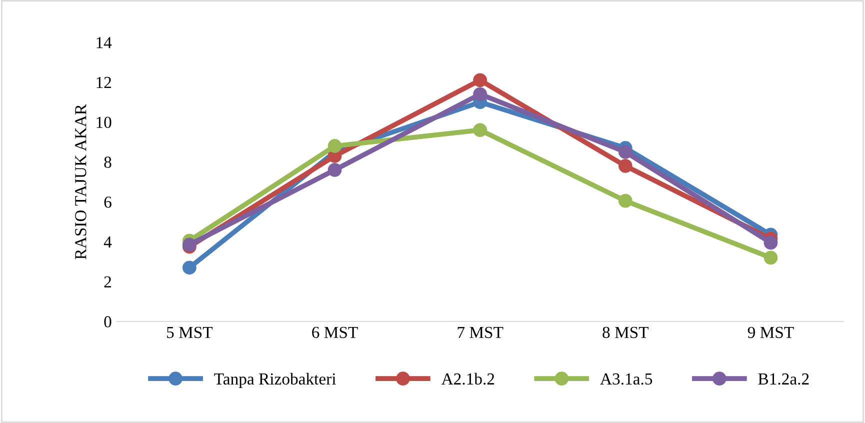 This screenshot has height=423, width=865. I want to click on x-tick-label: 5 MST, so click(190, 332).